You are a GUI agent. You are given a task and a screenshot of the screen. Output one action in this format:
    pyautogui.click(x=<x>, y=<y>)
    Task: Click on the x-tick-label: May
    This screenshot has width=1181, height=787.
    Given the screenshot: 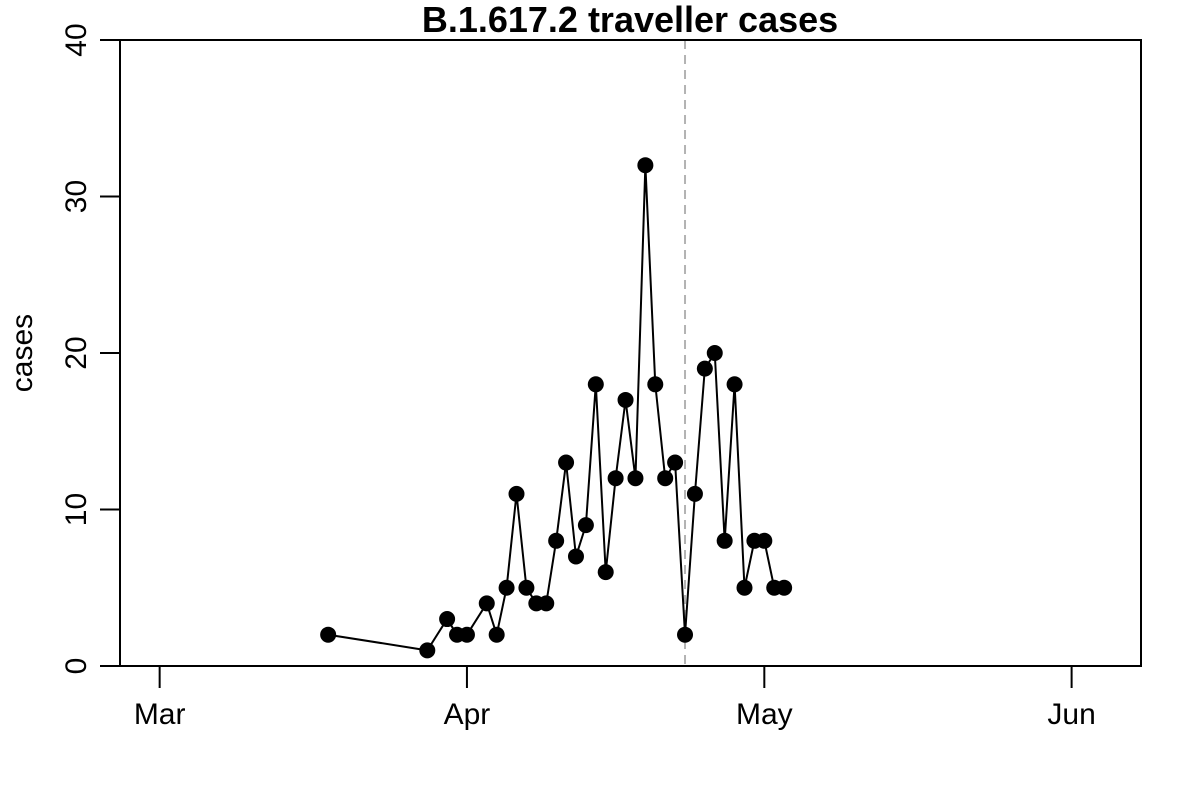 What is the action you would take?
    pyautogui.click(x=764, y=714)
    